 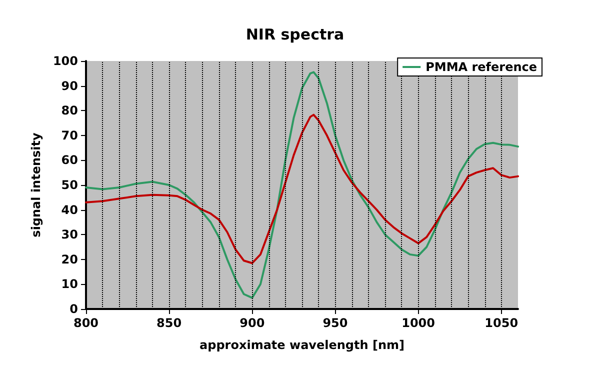 What do you see at coordinates (69, 85) in the screenshot?
I see `y-tick-label: 90` at bounding box center [69, 85].